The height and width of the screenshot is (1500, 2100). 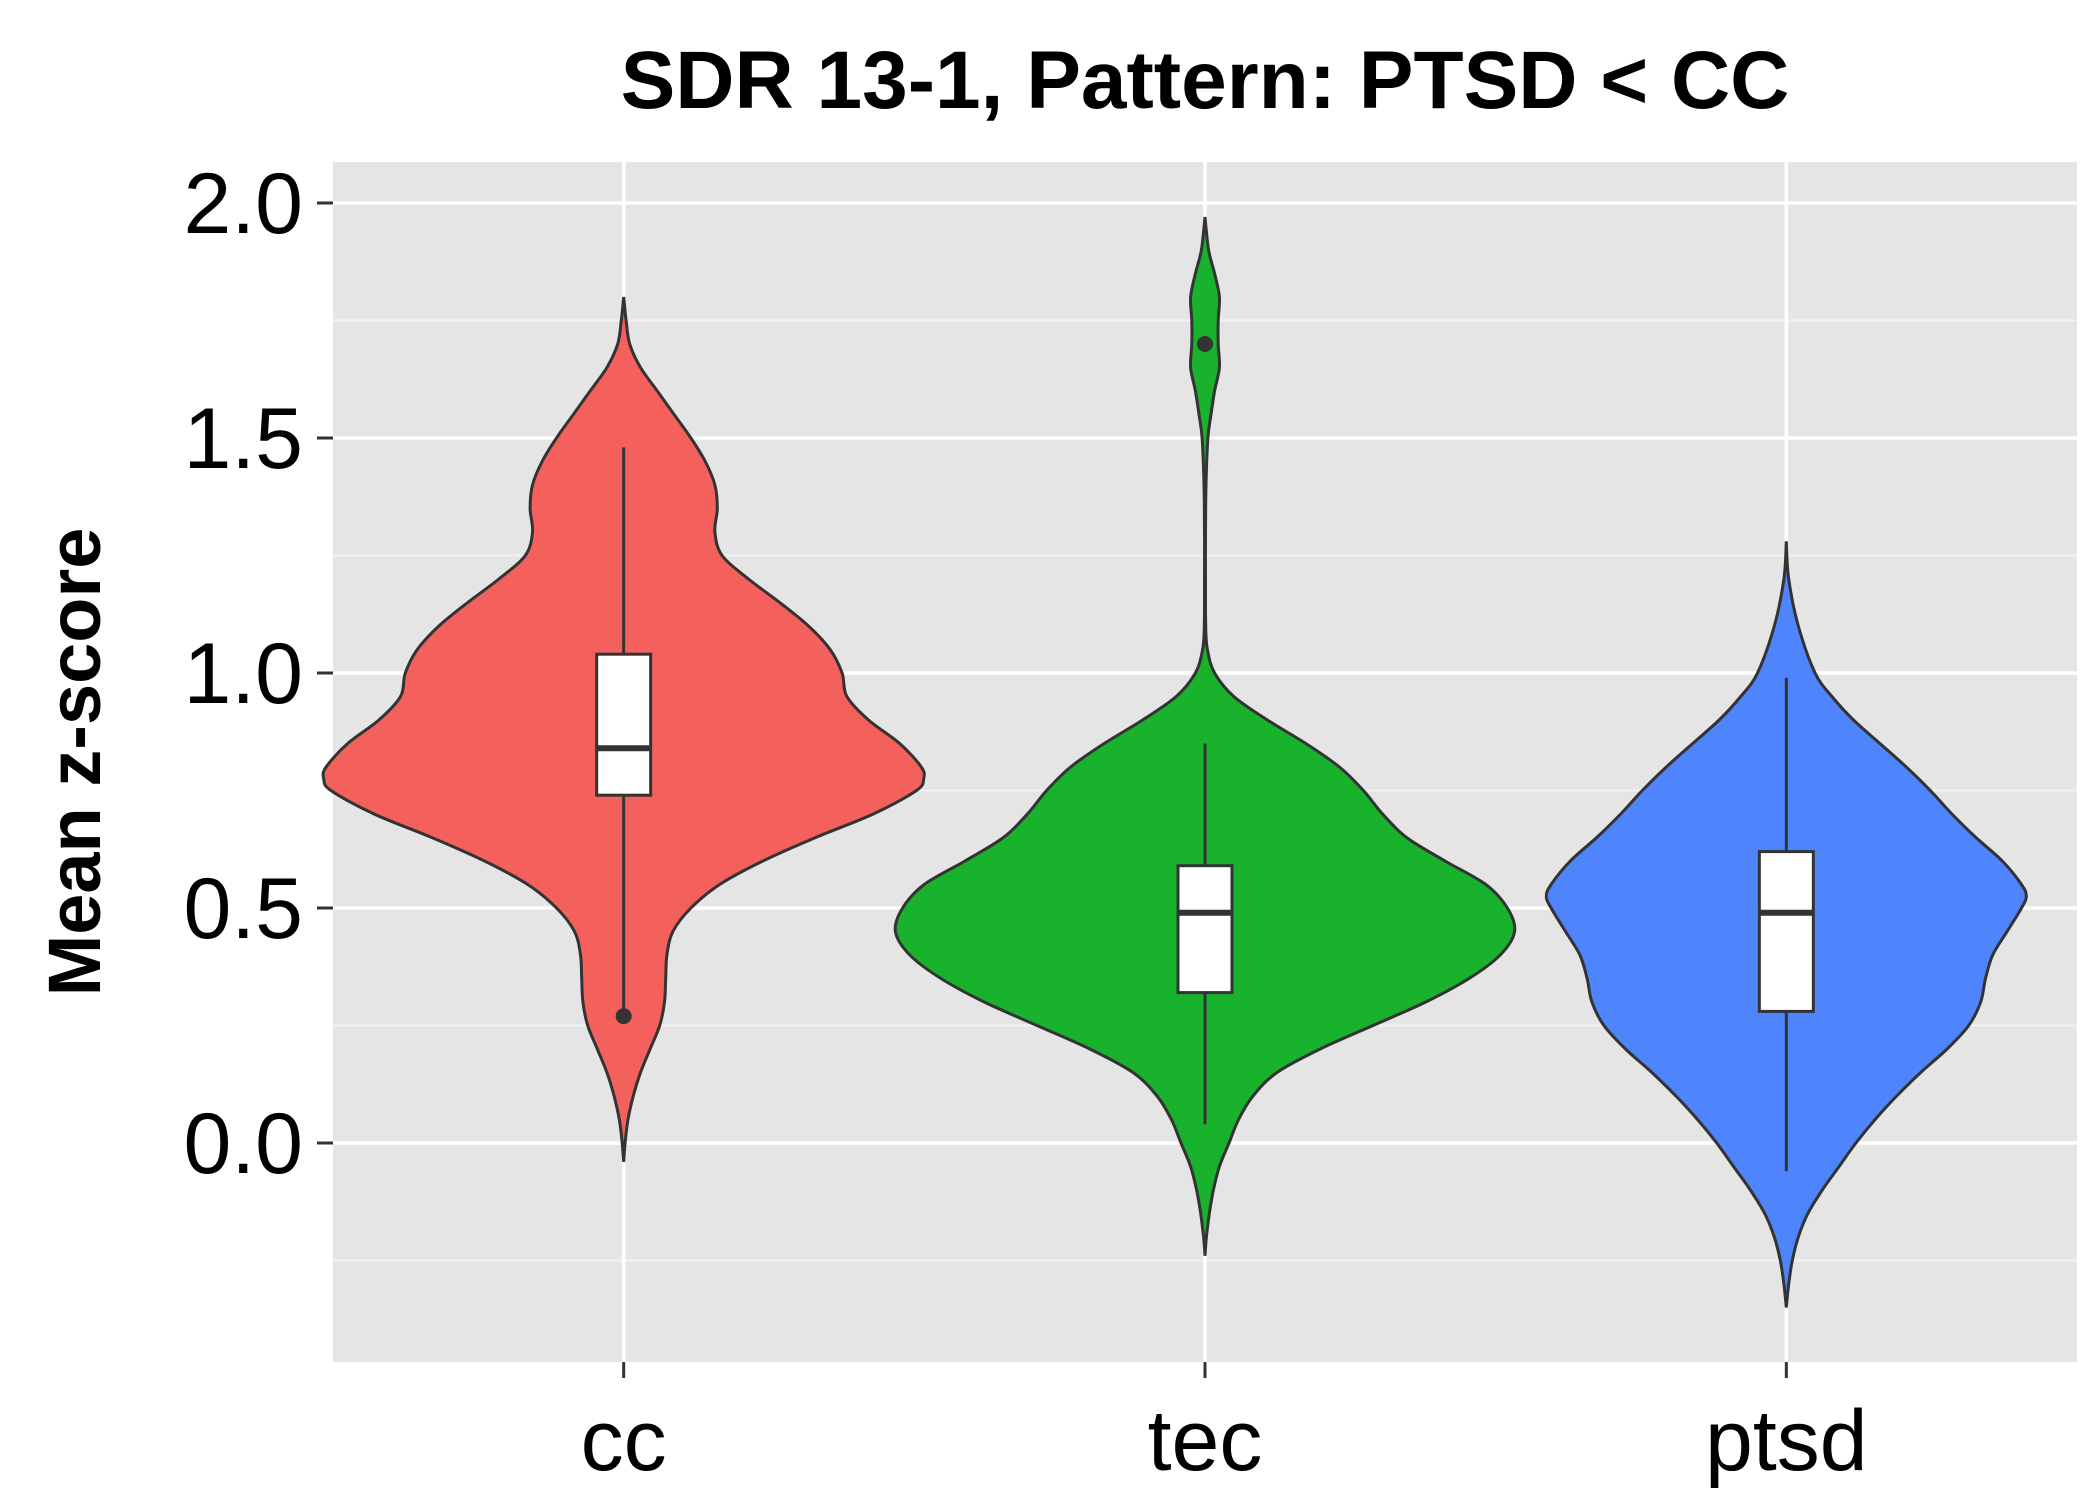 What do you see at coordinates (243, 204) in the screenshot?
I see `y-tick-label: 2.0` at bounding box center [243, 204].